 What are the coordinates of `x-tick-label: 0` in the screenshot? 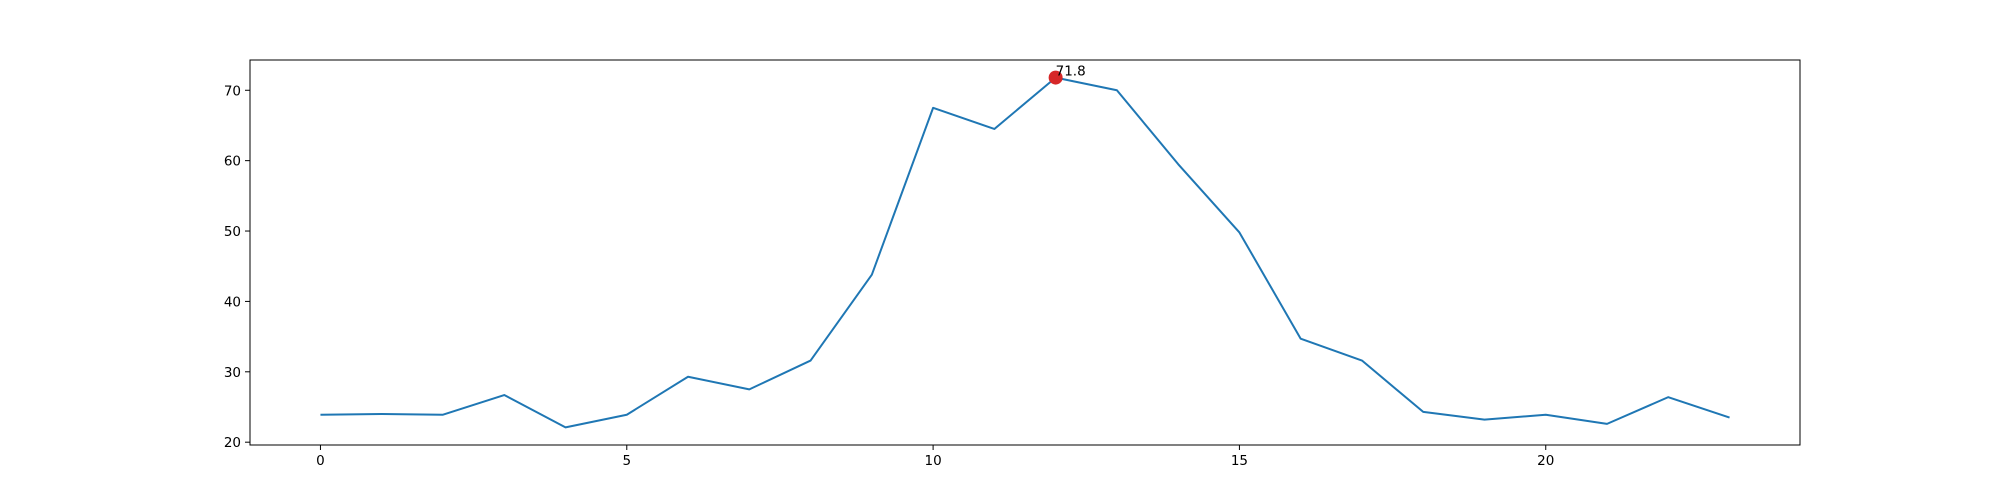 It's located at (320, 461).